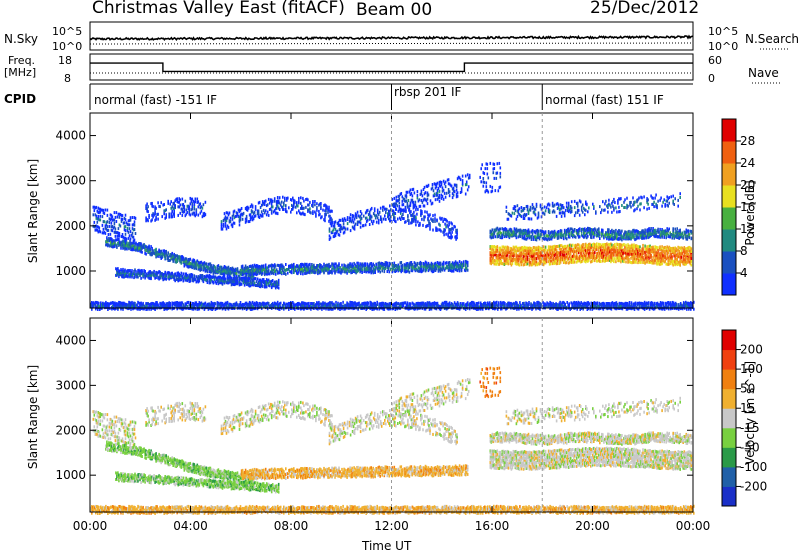  Describe the element at coordinates (391, 43) in the screenshot. I see `nsearch-series-line` at that location.